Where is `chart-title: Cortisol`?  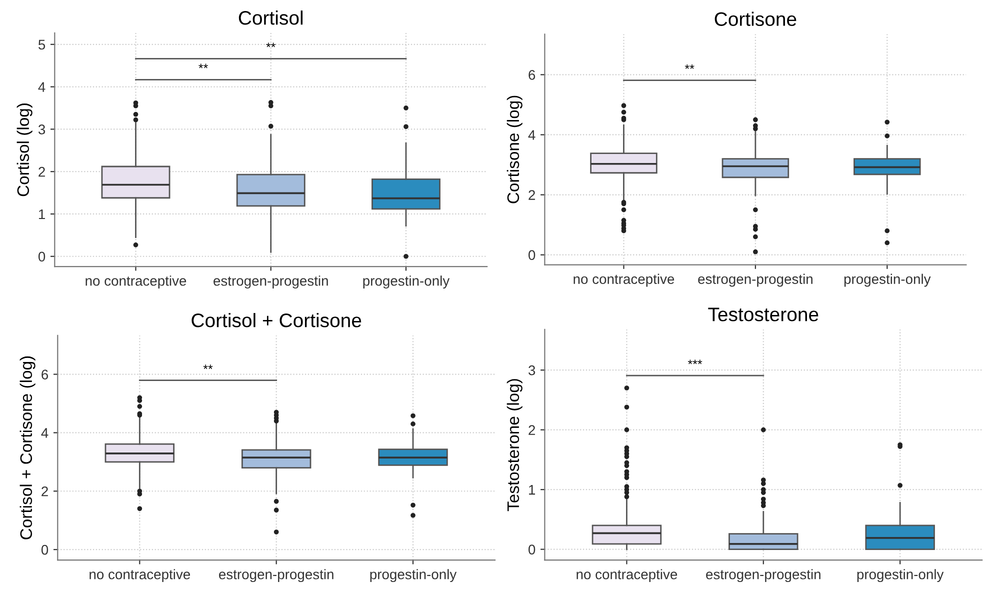
chart-title: Cortisol is located at coordinates (270, 17).